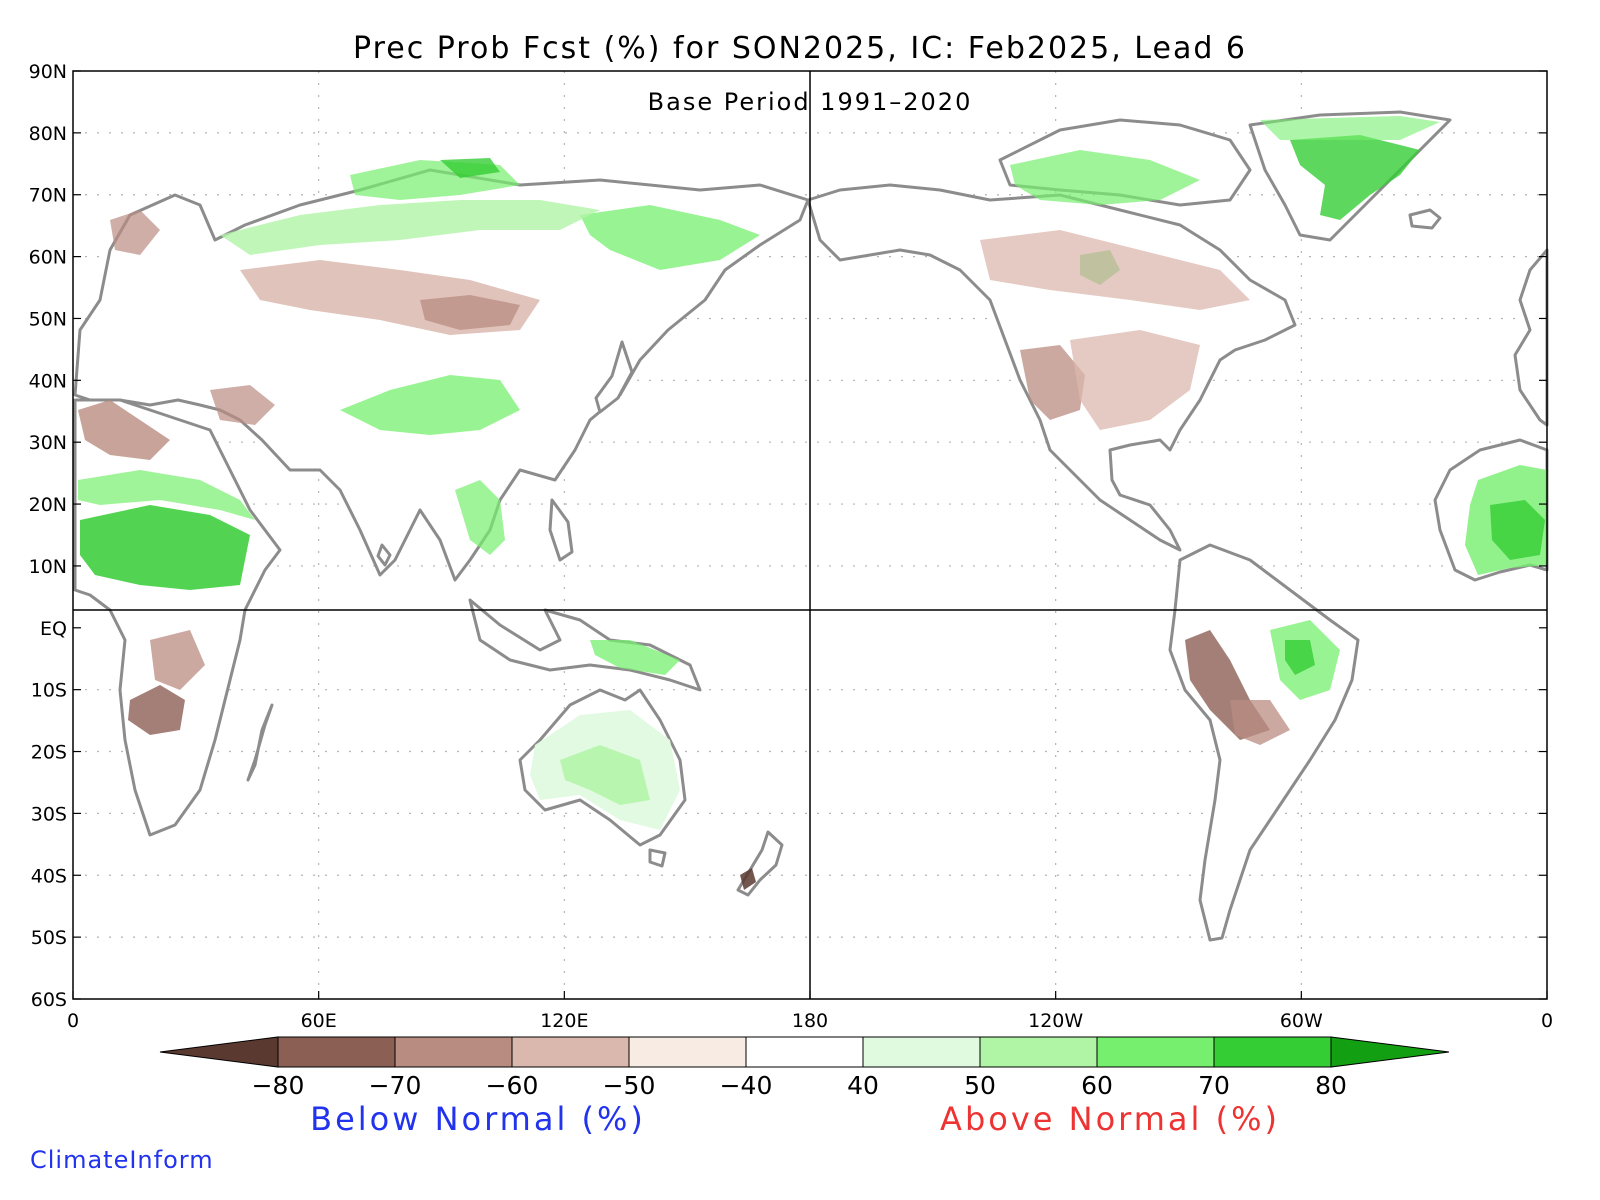  Describe the element at coordinates (1301, 1021) in the screenshot. I see `lon-tick-label: 60W` at that location.